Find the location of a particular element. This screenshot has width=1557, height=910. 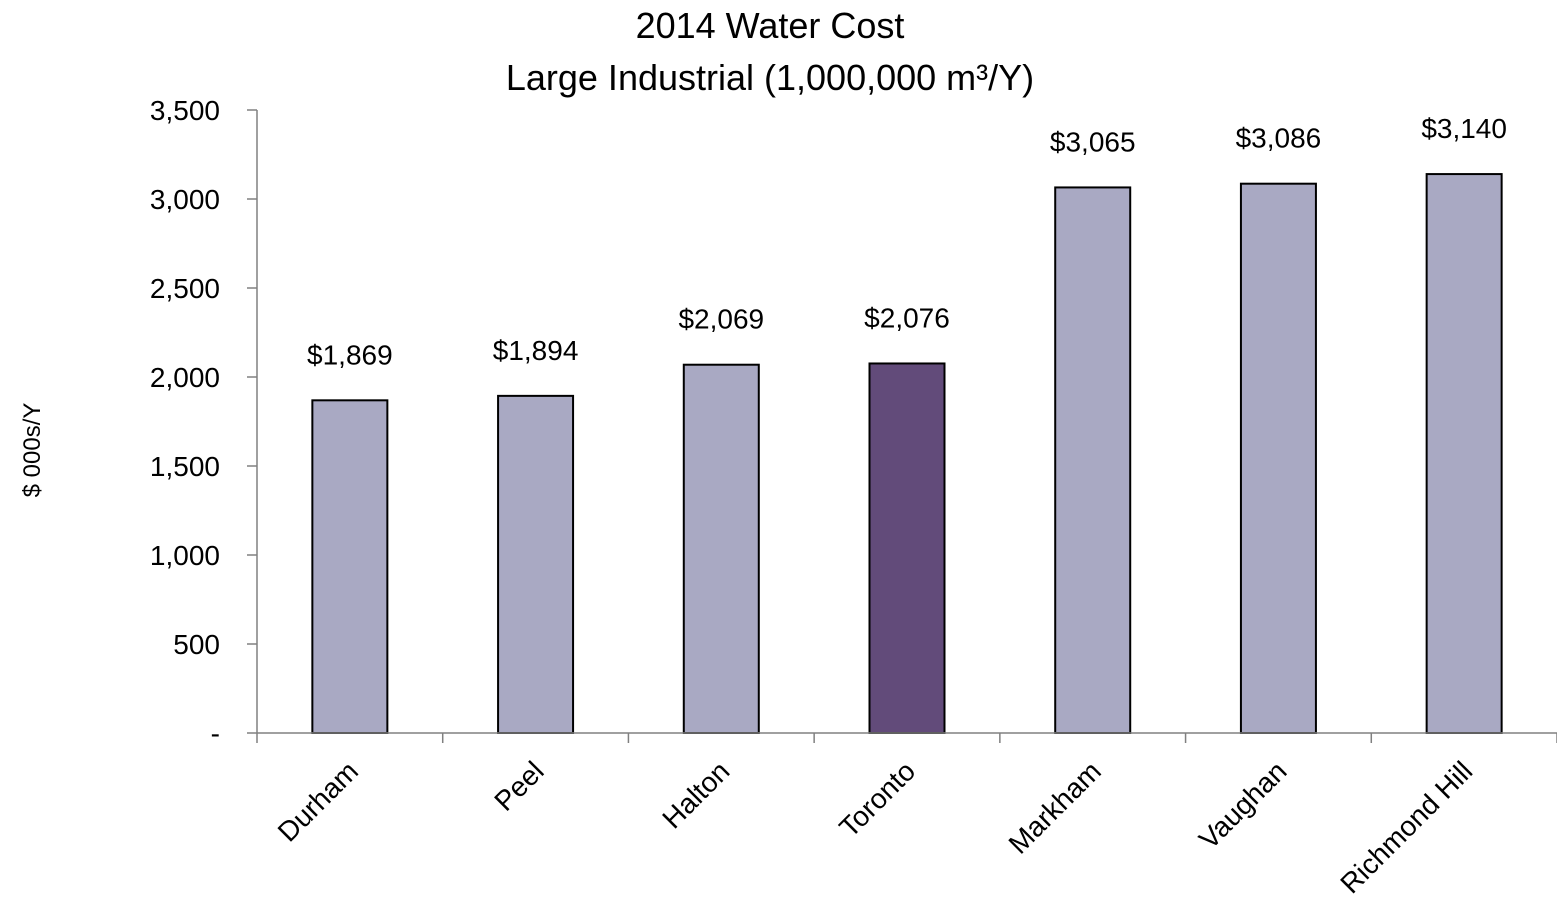

y-tick-label: - is located at coordinates (215, 733).